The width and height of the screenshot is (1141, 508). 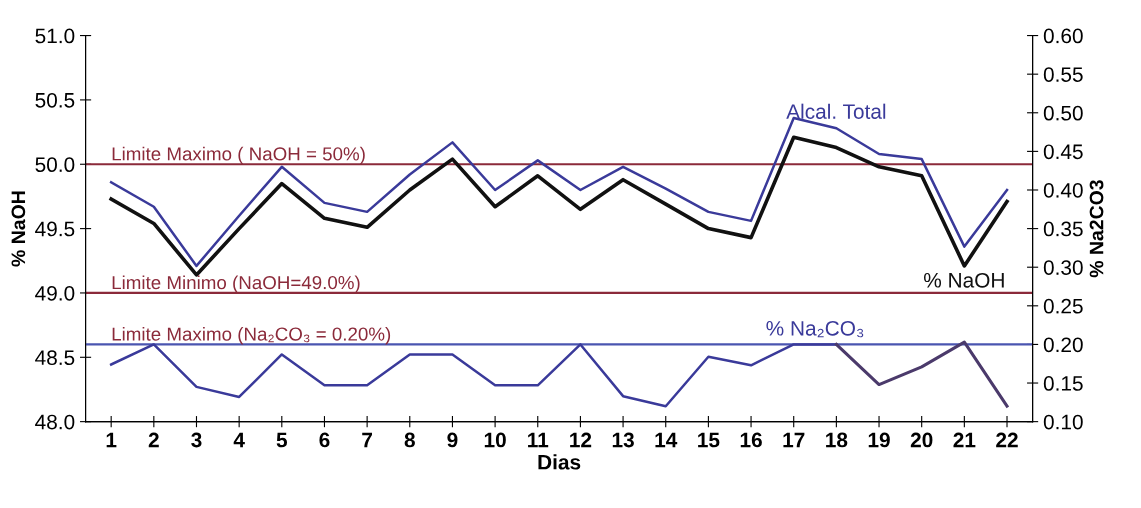 What do you see at coordinates (559, 462) in the screenshot?
I see `x-axis-title: Dias` at bounding box center [559, 462].